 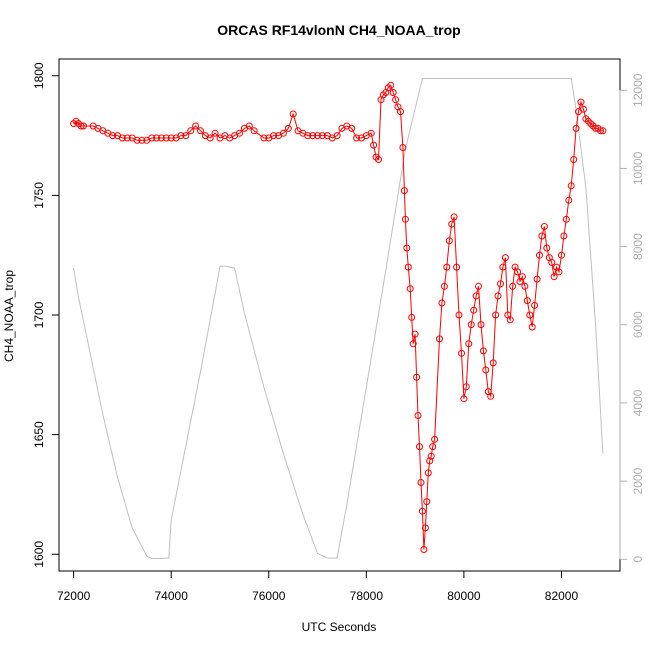 I want to click on y2-tick-label: 12000, so click(x=638, y=90).